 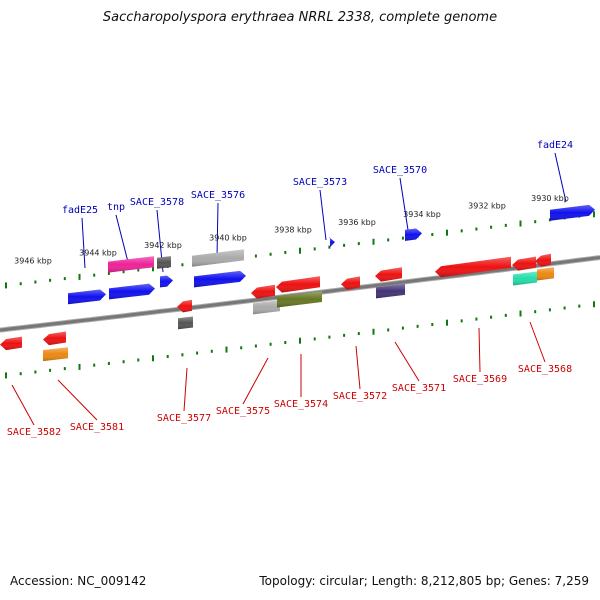 I want to click on feature-SACE_3581-b-shade, so click(x=55, y=354).